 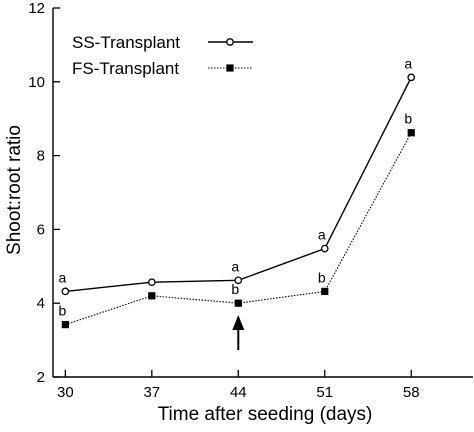 I want to click on x-tick-label: 51, so click(x=324, y=392).